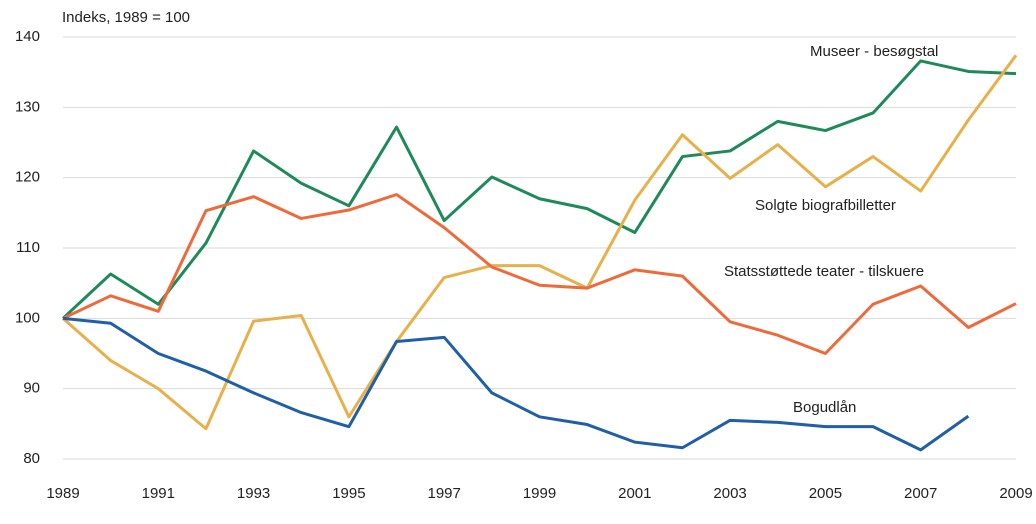 The height and width of the screenshot is (524, 1036). What do you see at coordinates (27, 317) in the screenshot?
I see `y-tick-label: 100` at bounding box center [27, 317].